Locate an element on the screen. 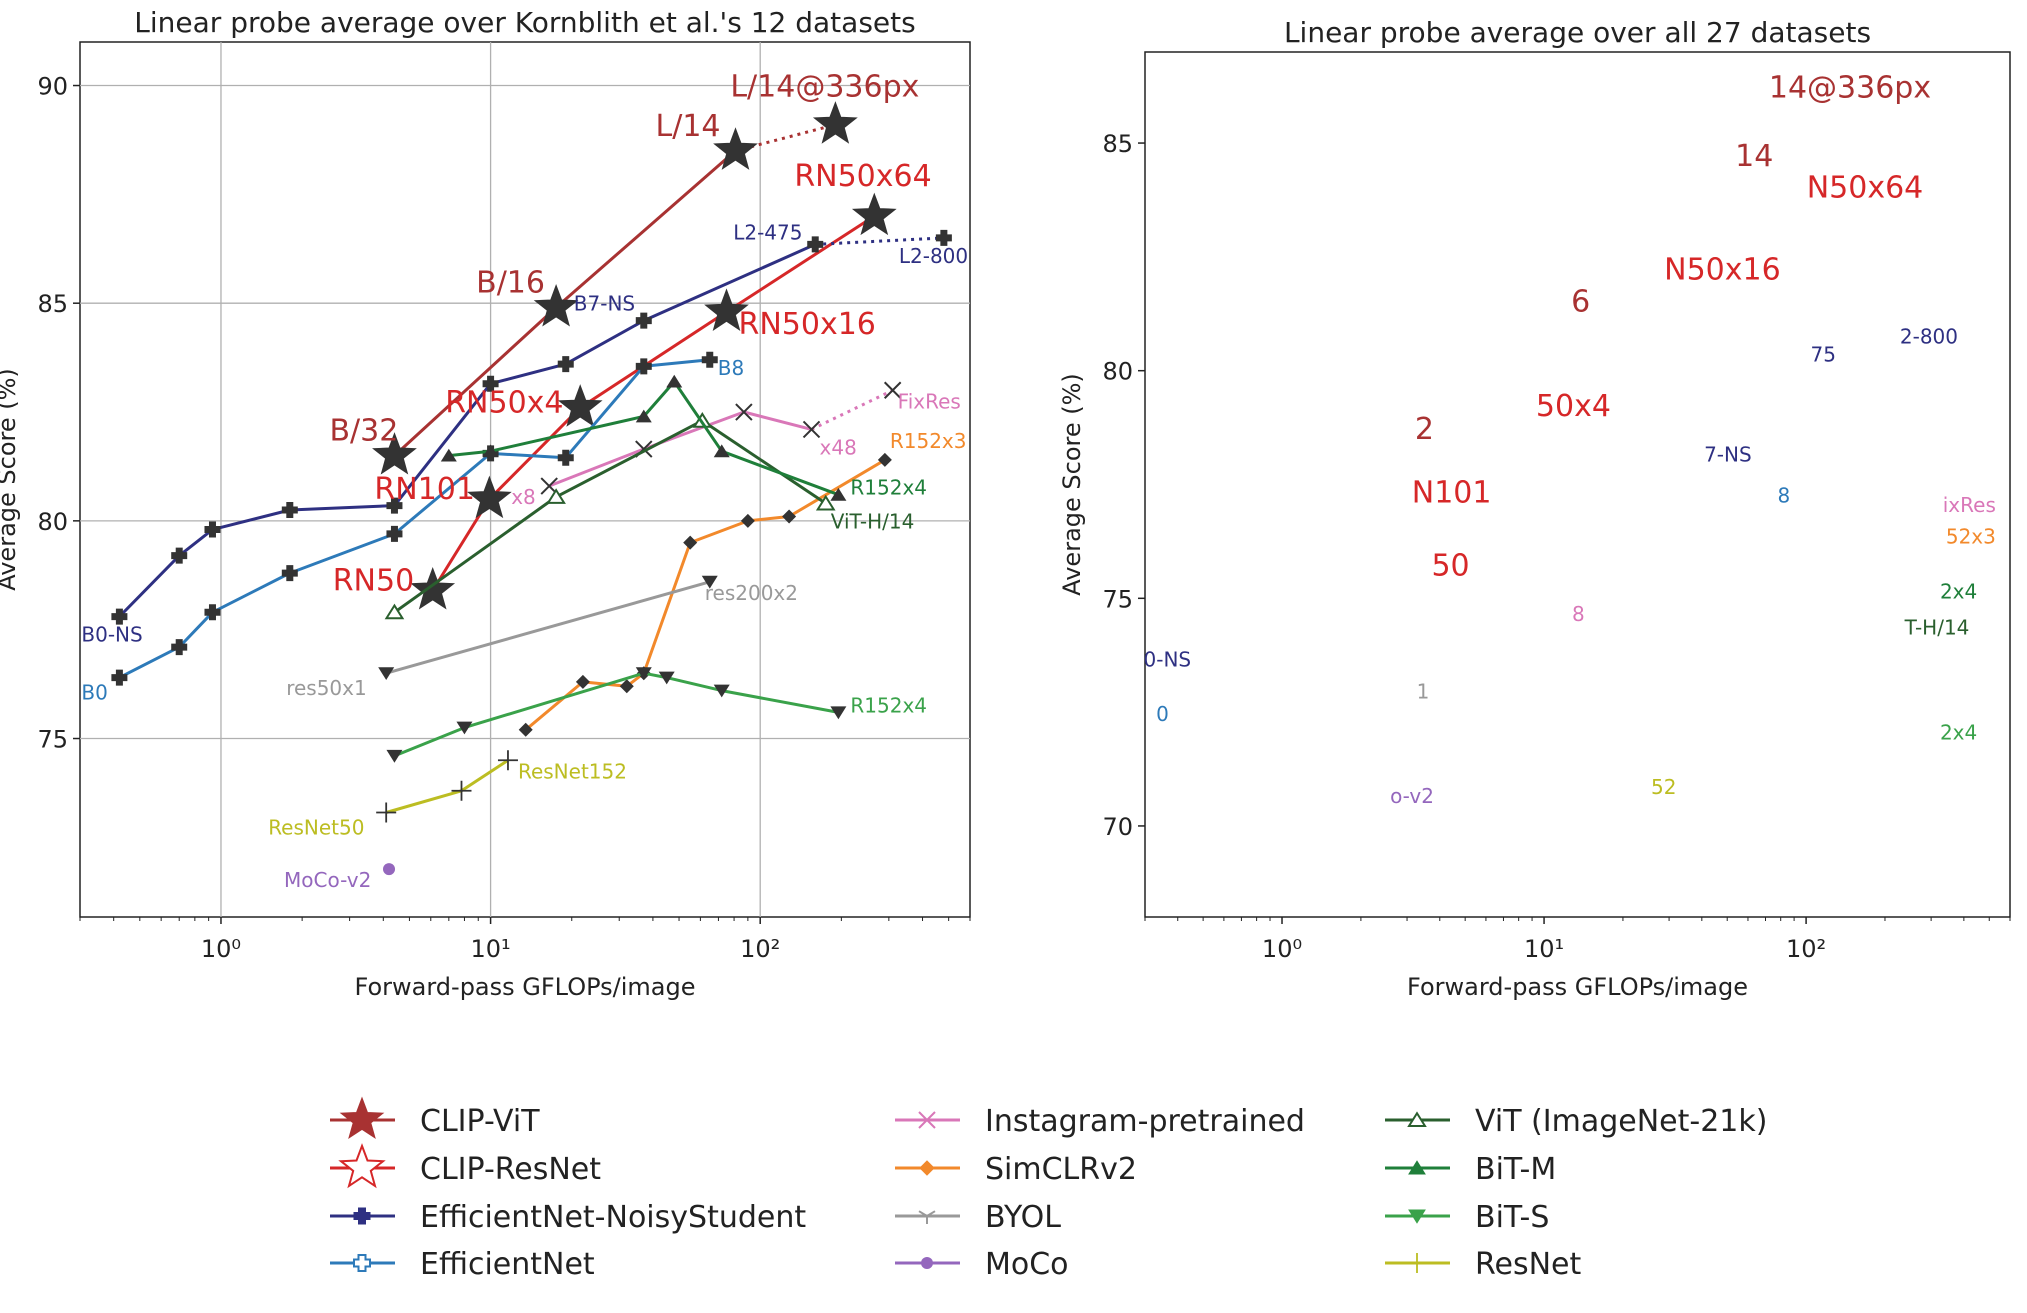 The height and width of the screenshot is (1313, 2027). series-line-bit-s is located at coordinates (616, 714).